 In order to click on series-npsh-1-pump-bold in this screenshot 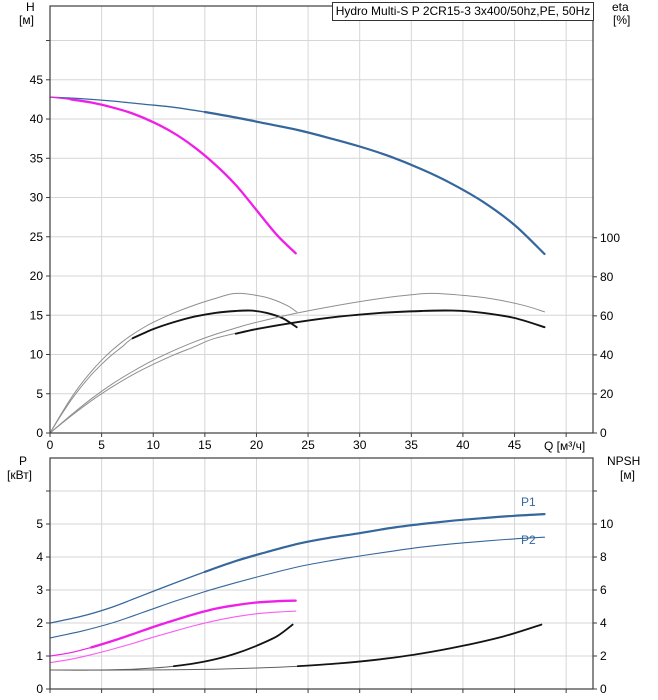, I will do `click(233, 645)`.